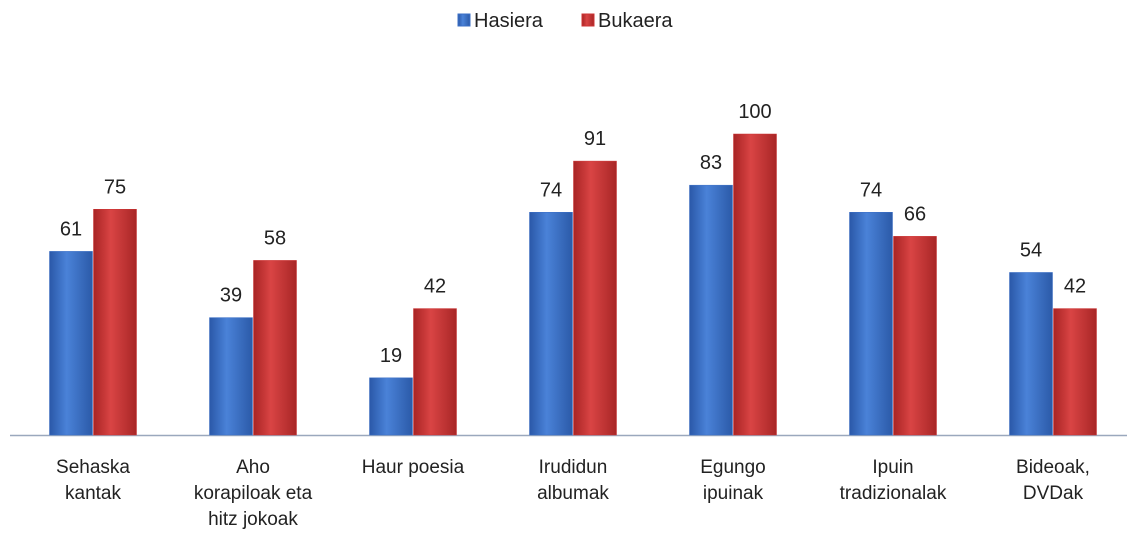  I want to click on x-tick-label: Egungo ipuinak, so click(733, 480).